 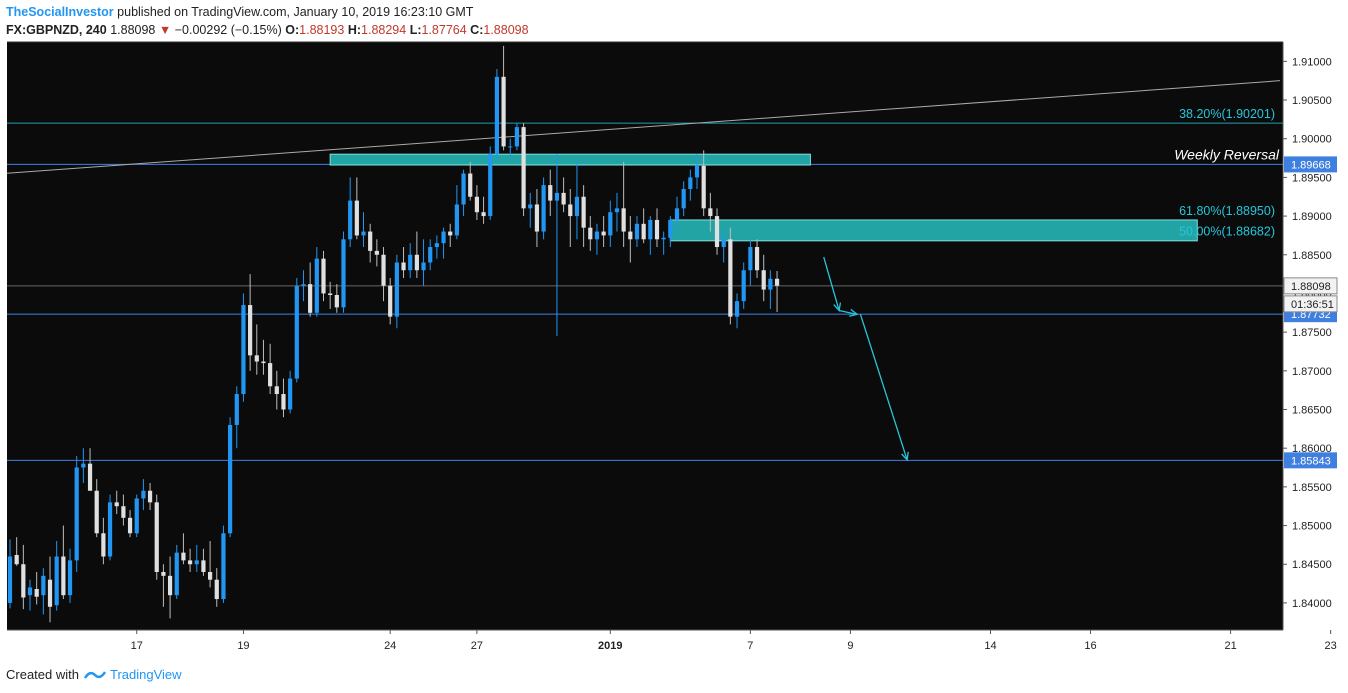 I want to click on footer: Created with TradingView, so click(x=94, y=674).